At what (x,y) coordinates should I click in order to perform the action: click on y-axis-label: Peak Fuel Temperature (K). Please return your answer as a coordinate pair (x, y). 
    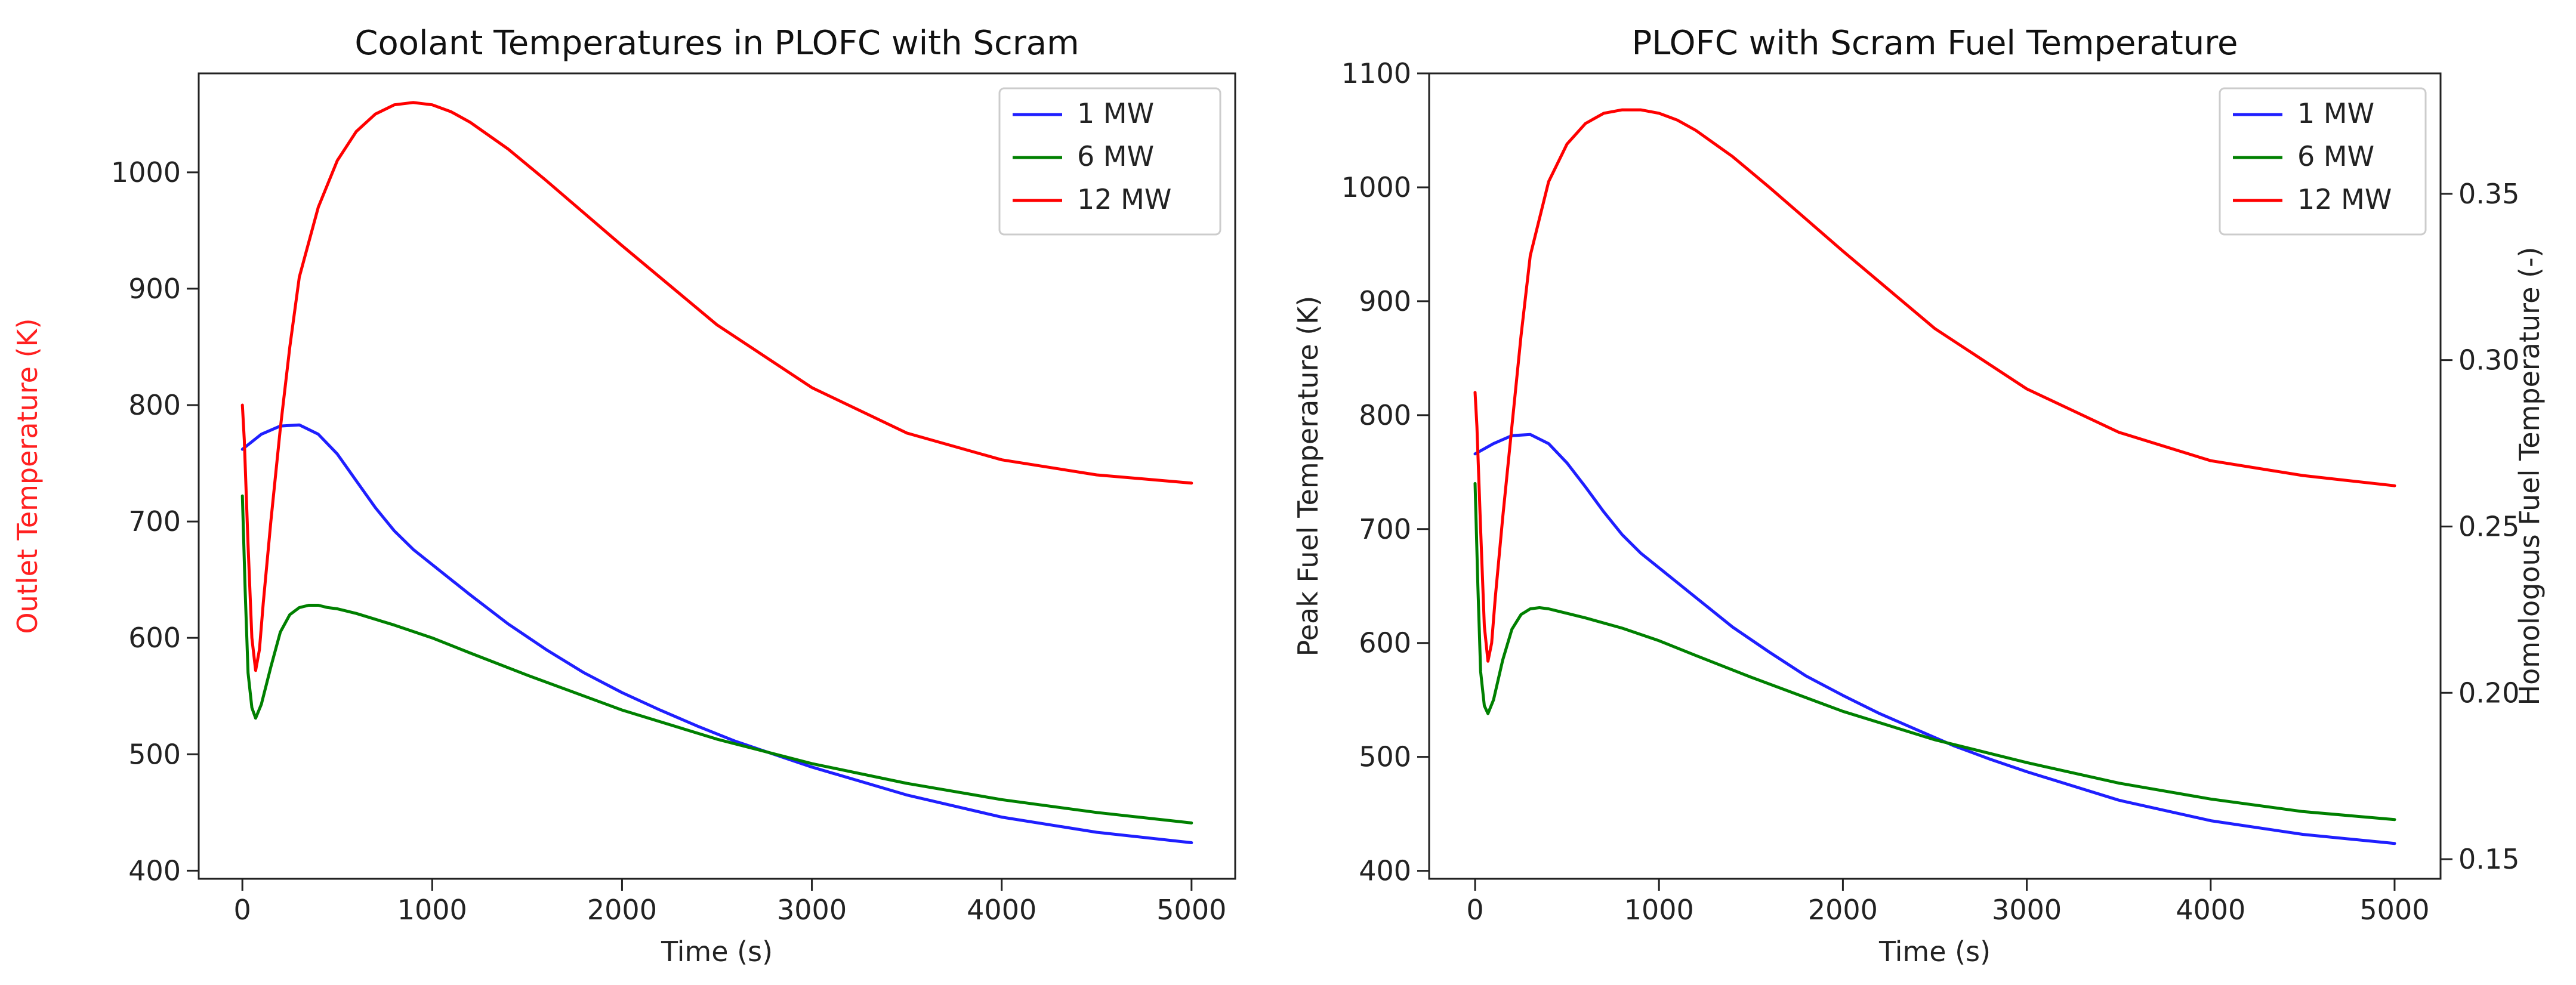
    Looking at the image, I should click on (1308, 476).